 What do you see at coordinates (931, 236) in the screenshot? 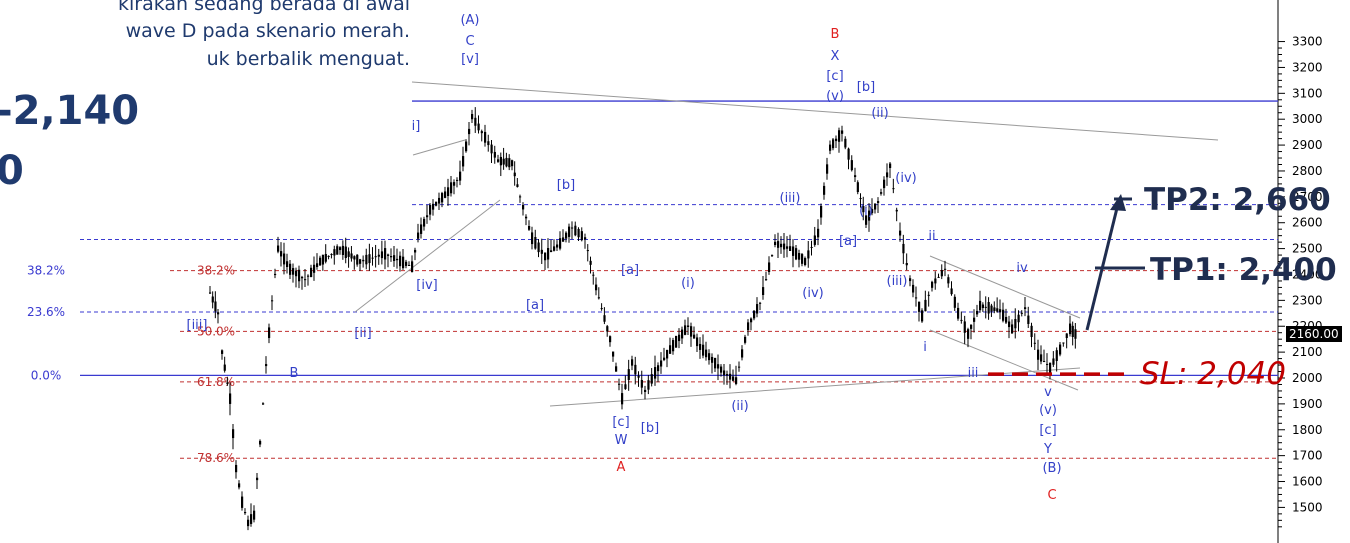
I see `wave-label: ii` at bounding box center [931, 236].